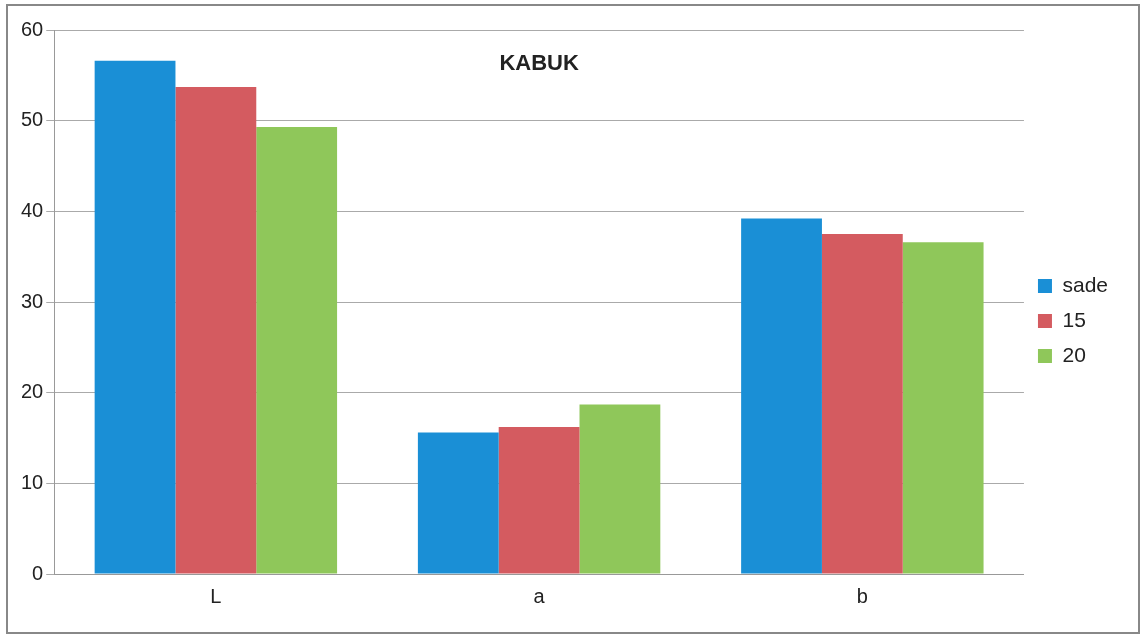  I want to click on legend-label: sade, so click(1085, 284).